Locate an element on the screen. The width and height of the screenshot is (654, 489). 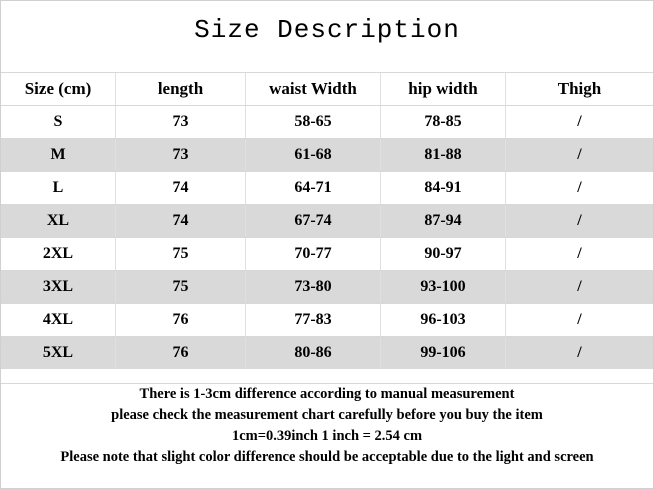
cell: 64-71 is located at coordinates (313, 188).